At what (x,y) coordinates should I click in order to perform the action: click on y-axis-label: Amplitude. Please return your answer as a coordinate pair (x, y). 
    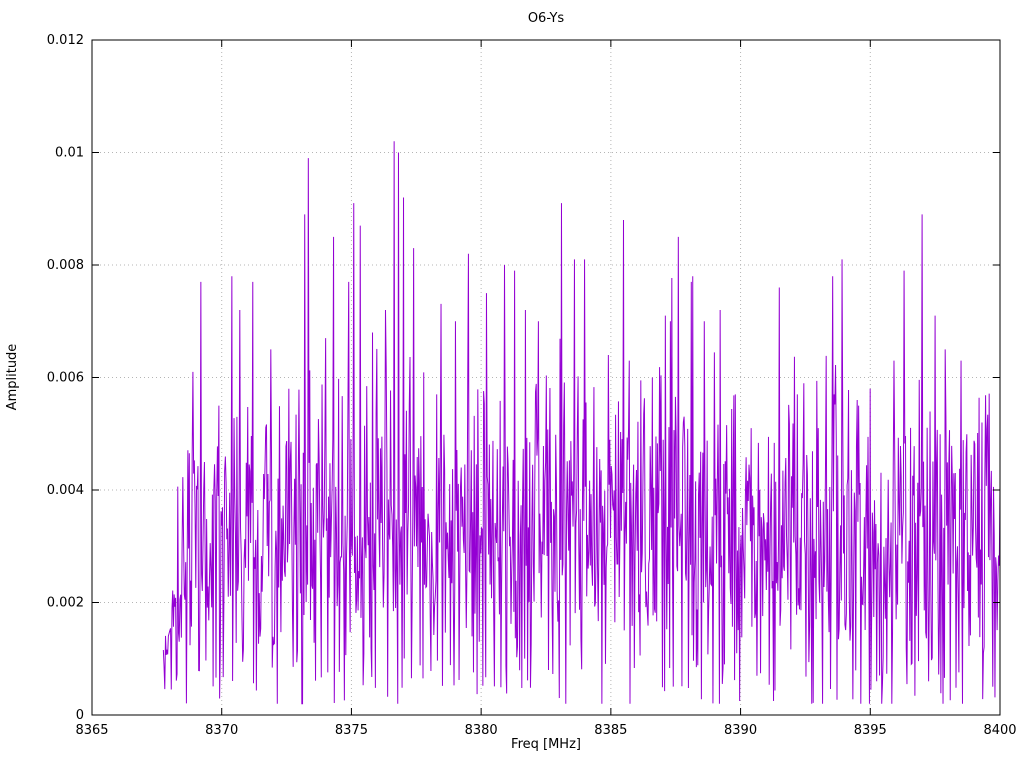
    Looking at the image, I should click on (12, 377).